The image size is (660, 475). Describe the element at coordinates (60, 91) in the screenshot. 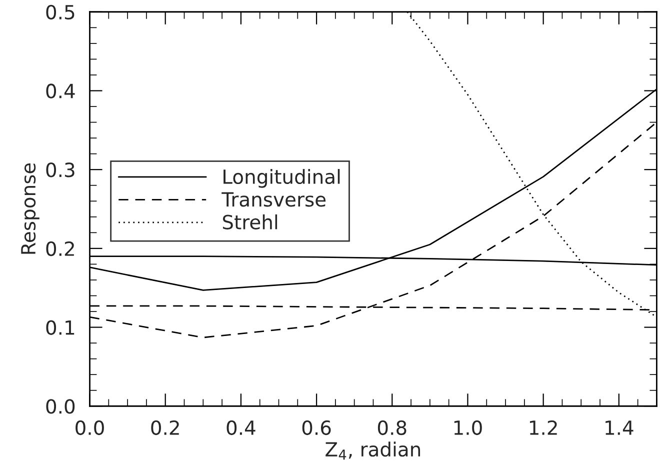

I see `y-tick-label: 0.4` at that location.